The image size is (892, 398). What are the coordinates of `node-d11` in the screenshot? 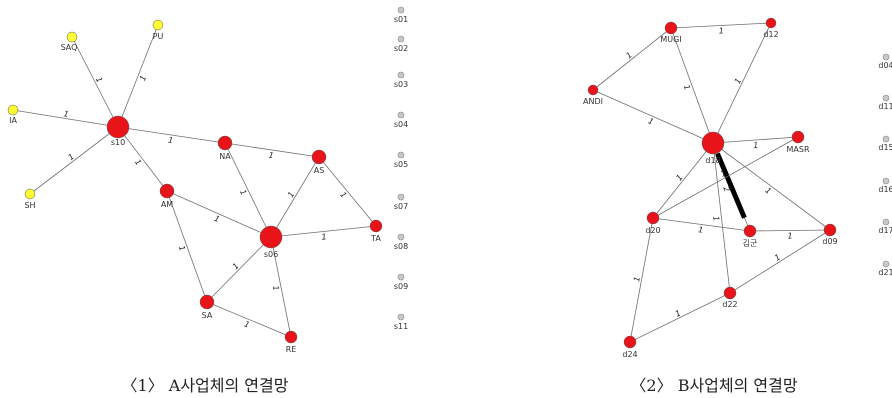 It's located at (886, 98).